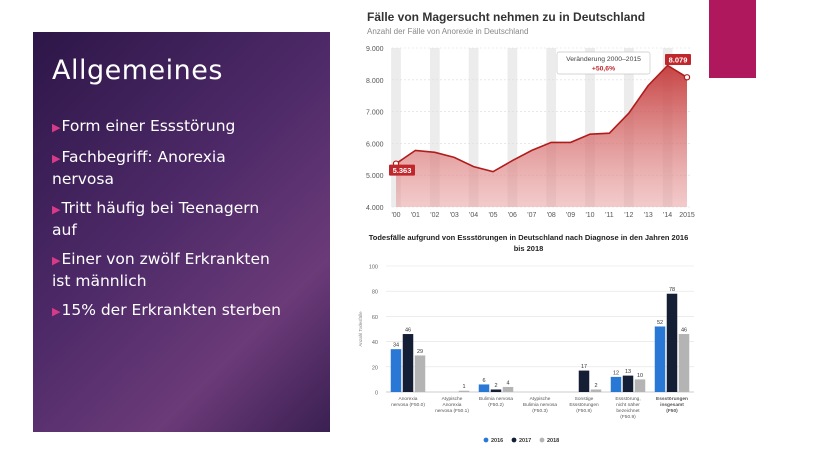 This screenshot has width=828, height=466. Describe the element at coordinates (420, 352) in the screenshot. I see `bar-value-label: 29` at that location.